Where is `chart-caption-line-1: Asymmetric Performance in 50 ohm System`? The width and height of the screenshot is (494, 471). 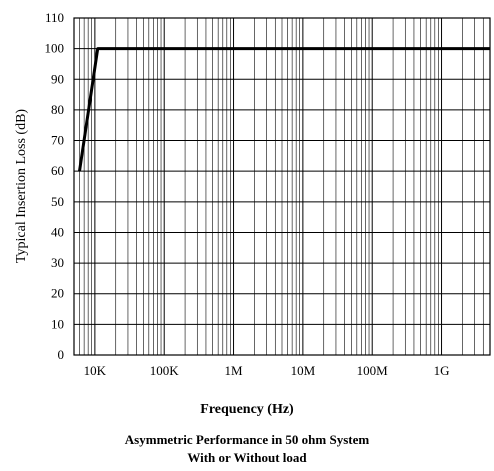 chart-caption-line-1: Asymmetric Performance in 50 ohm System is located at coordinates (247, 439).